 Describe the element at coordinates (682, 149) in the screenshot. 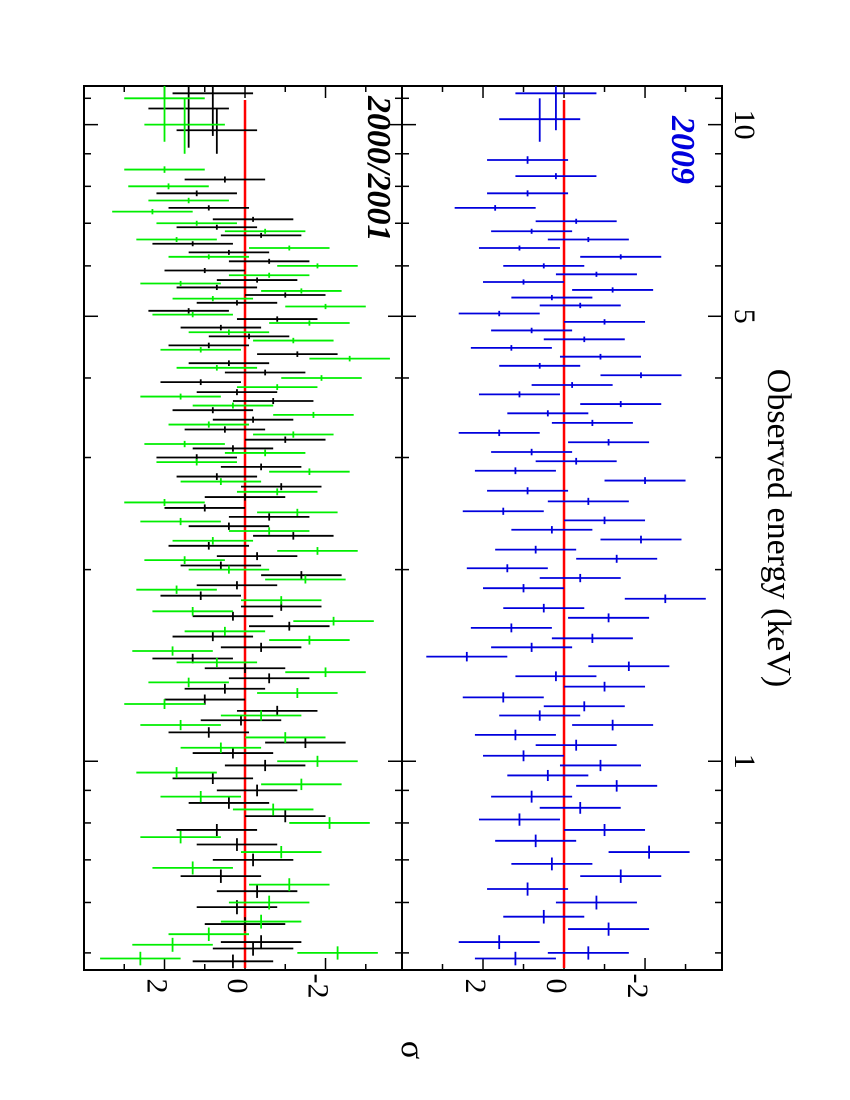

I see `bottom-panel-label: 2009` at that location.